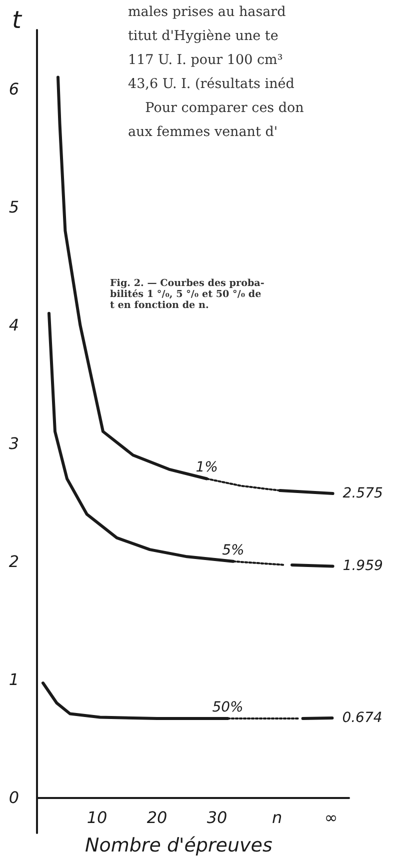  What do you see at coordinates (331, 818) in the screenshot?
I see `x-tick-label: ∞` at bounding box center [331, 818].